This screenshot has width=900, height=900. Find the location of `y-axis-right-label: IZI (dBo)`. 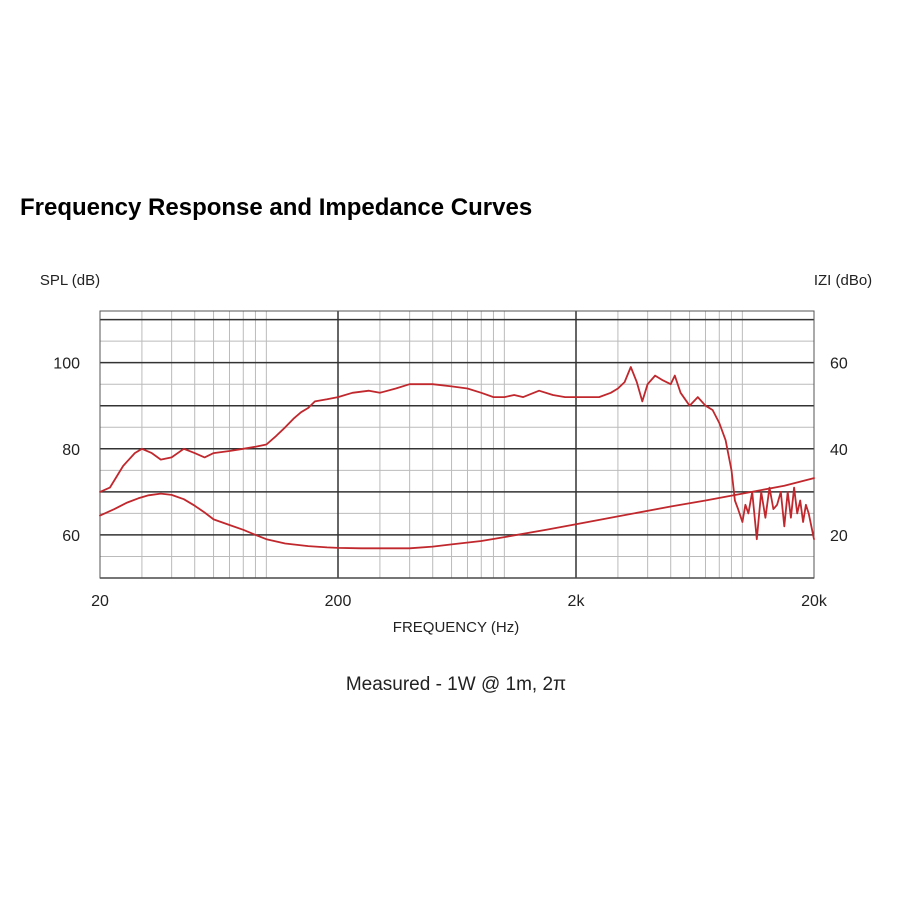

y-axis-right-label: IZI (dBo) is located at coordinates (843, 280).